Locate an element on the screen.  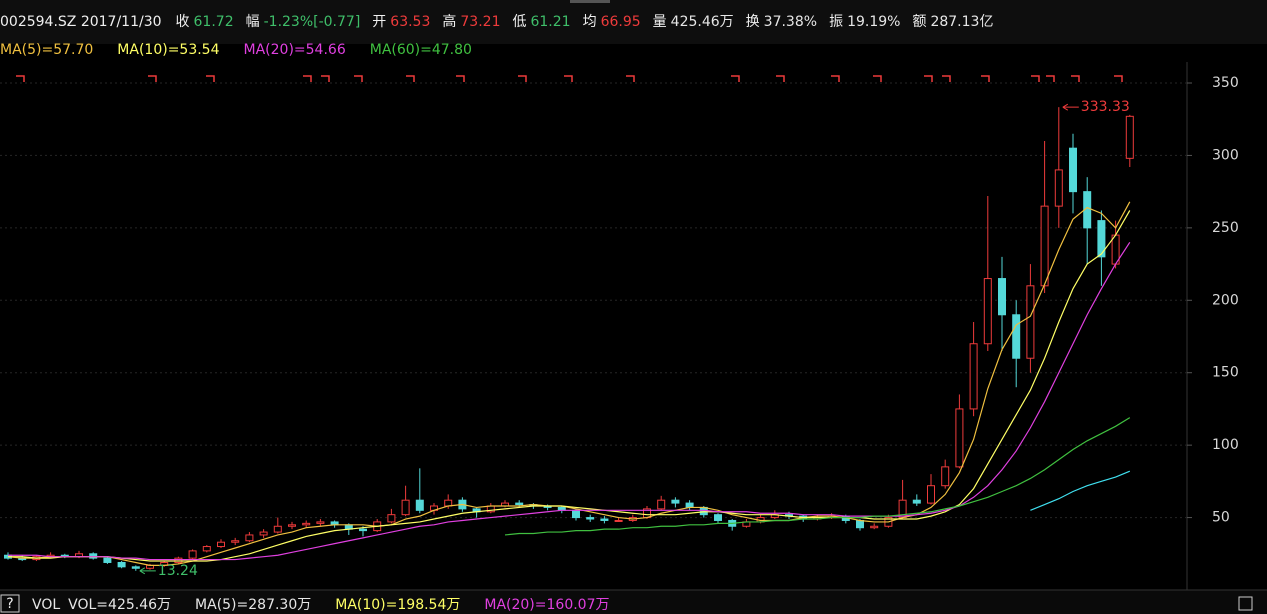
header-label: 高 is located at coordinates (449, 21).